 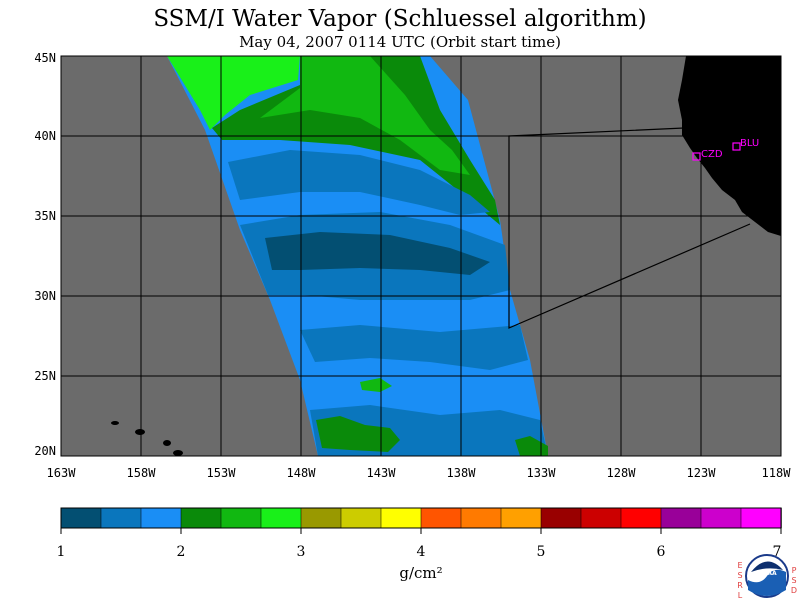 I want to click on lat-label-20n: 20N, so click(x=45, y=451).